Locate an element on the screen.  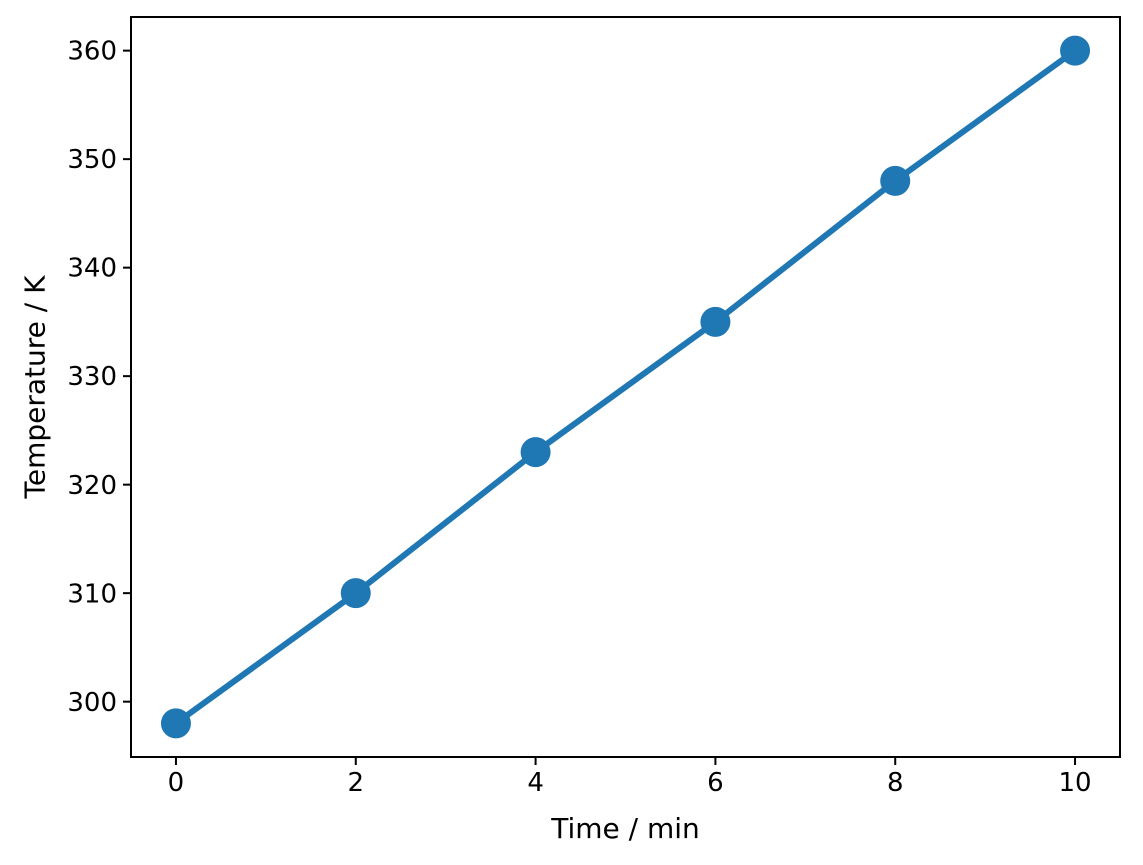
x-tick-label: 0 is located at coordinates (176, 783).